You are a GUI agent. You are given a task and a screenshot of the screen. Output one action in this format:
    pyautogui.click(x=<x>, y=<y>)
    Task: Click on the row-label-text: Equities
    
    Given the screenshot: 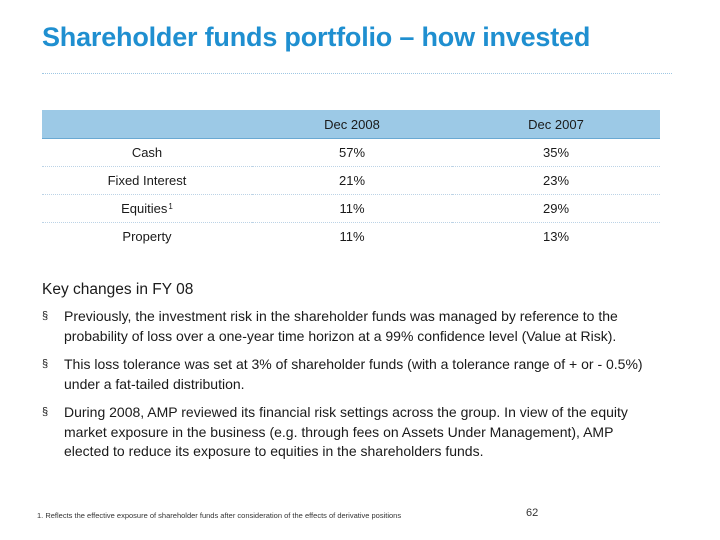 What is the action you would take?
    pyautogui.click(x=144, y=208)
    